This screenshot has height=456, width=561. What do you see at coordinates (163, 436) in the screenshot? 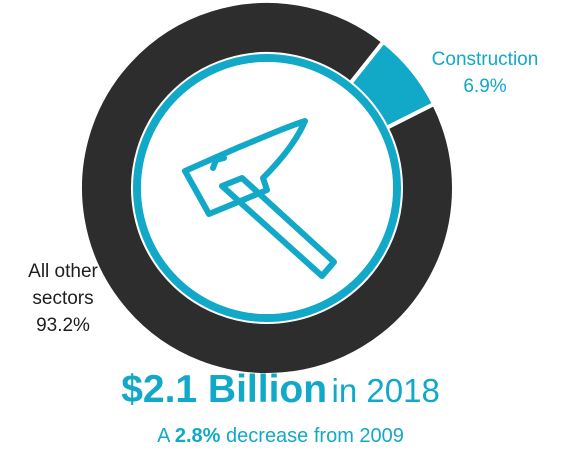
I see `subline-prefix: A` at bounding box center [163, 436].